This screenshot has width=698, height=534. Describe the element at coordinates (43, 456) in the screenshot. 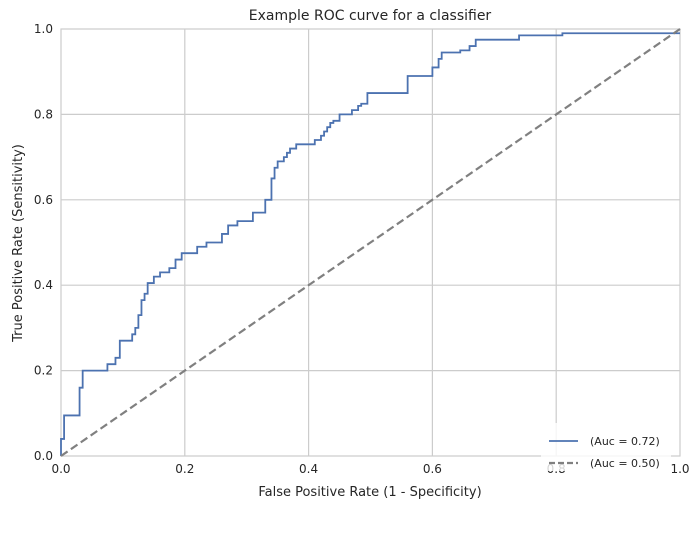

I see `y-tick-label: 0.0` at that location.